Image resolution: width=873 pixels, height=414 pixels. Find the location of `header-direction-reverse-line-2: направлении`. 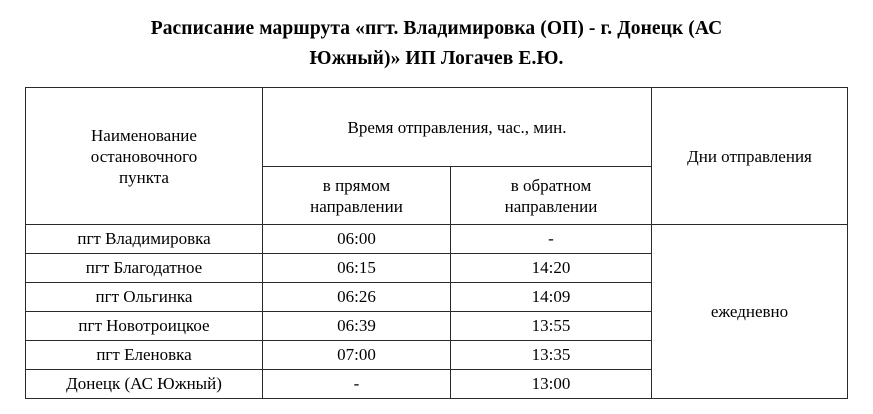

header-direction-reverse-line-2: направлении is located at coordinates (551, 206).